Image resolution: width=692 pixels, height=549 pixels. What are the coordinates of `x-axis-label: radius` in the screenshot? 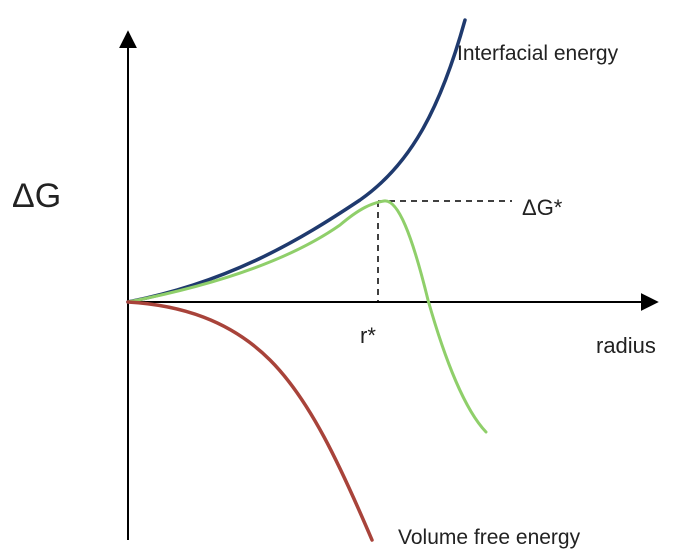 It's located at (626, 345).